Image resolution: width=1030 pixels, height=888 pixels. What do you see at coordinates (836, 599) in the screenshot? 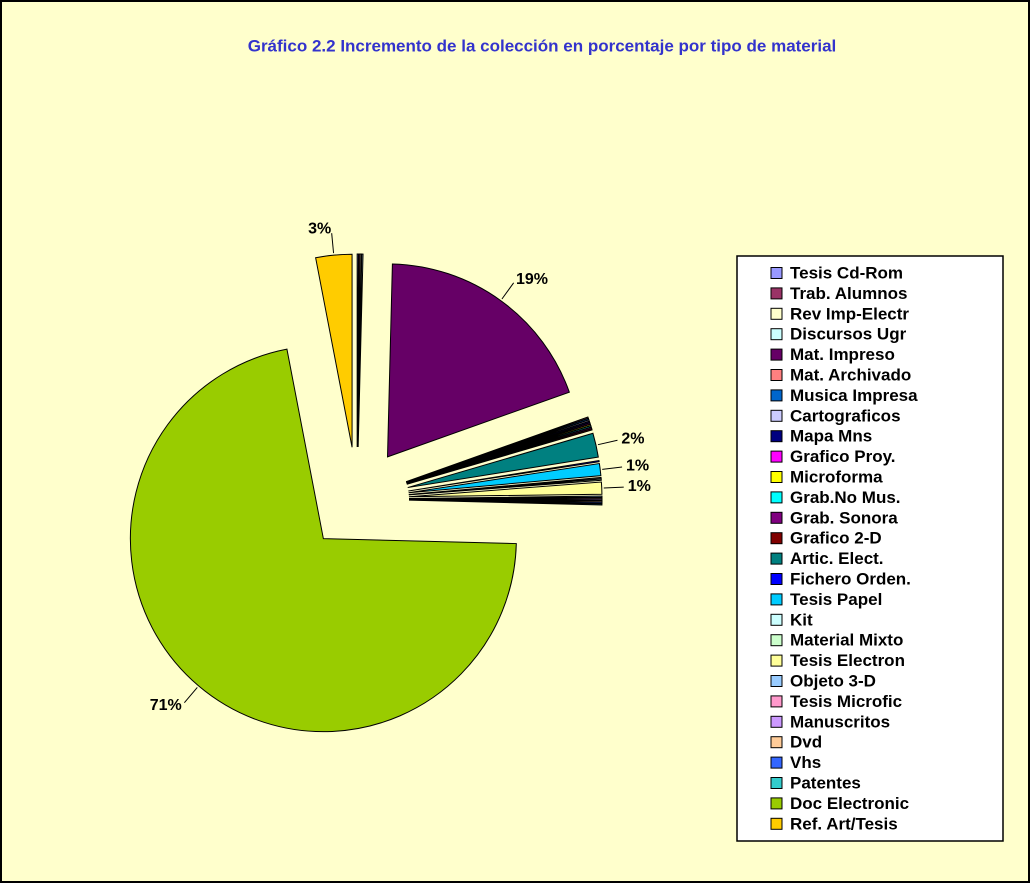
I see `legend-label: Tesis Papel` at bounding box center [836, 599].